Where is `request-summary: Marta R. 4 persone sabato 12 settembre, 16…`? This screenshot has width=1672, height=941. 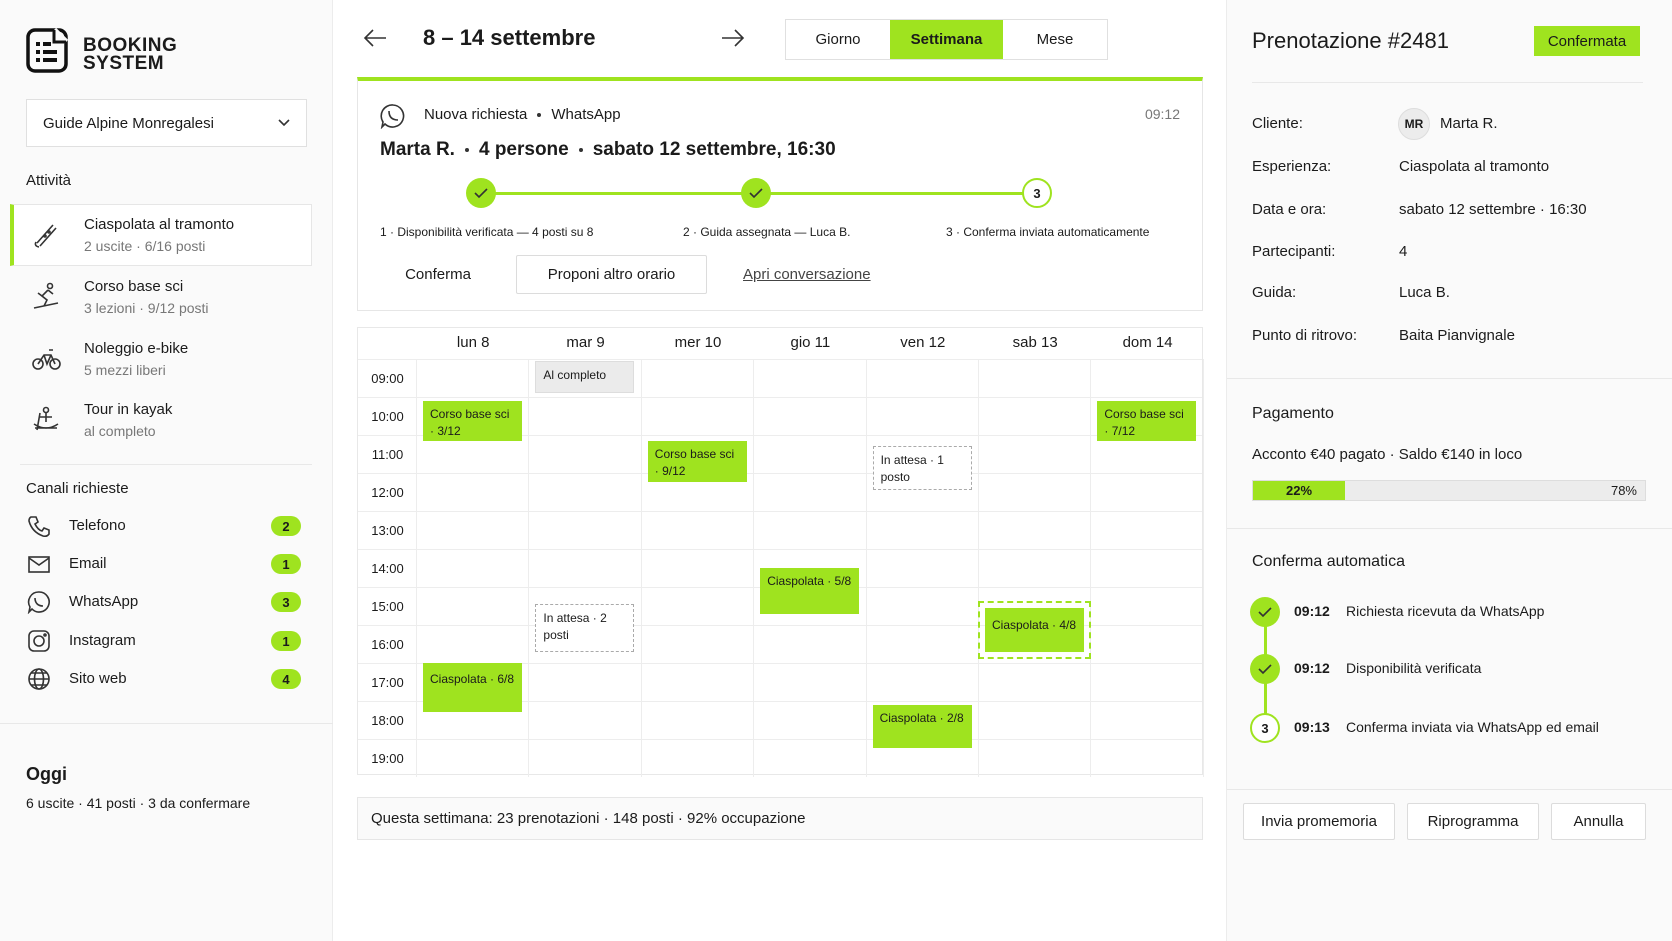 request-summary: Marta R. 4 persone sabato 12 settembre, 16… is located at coordinates (608, 150).